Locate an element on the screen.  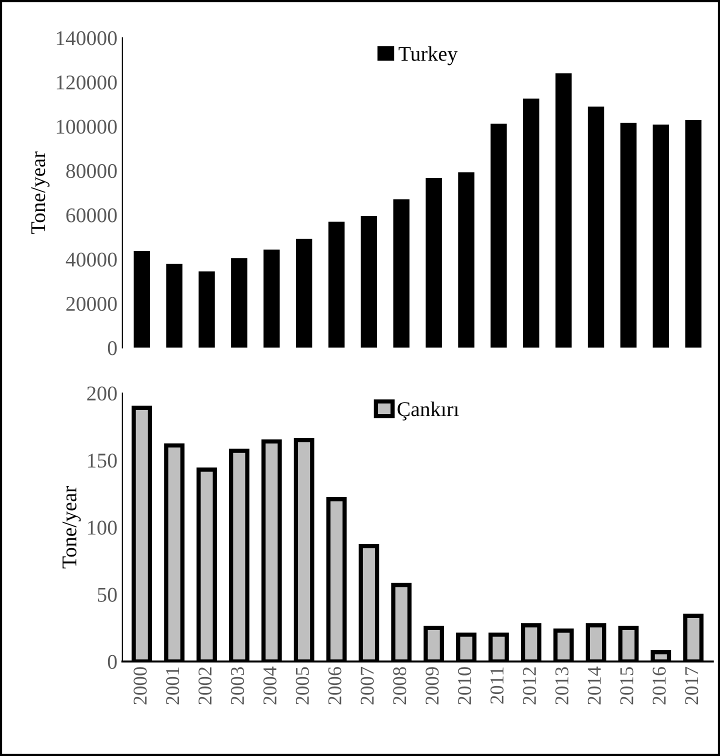
y-tick-label: 60000 is located at coordinates (91, 215).